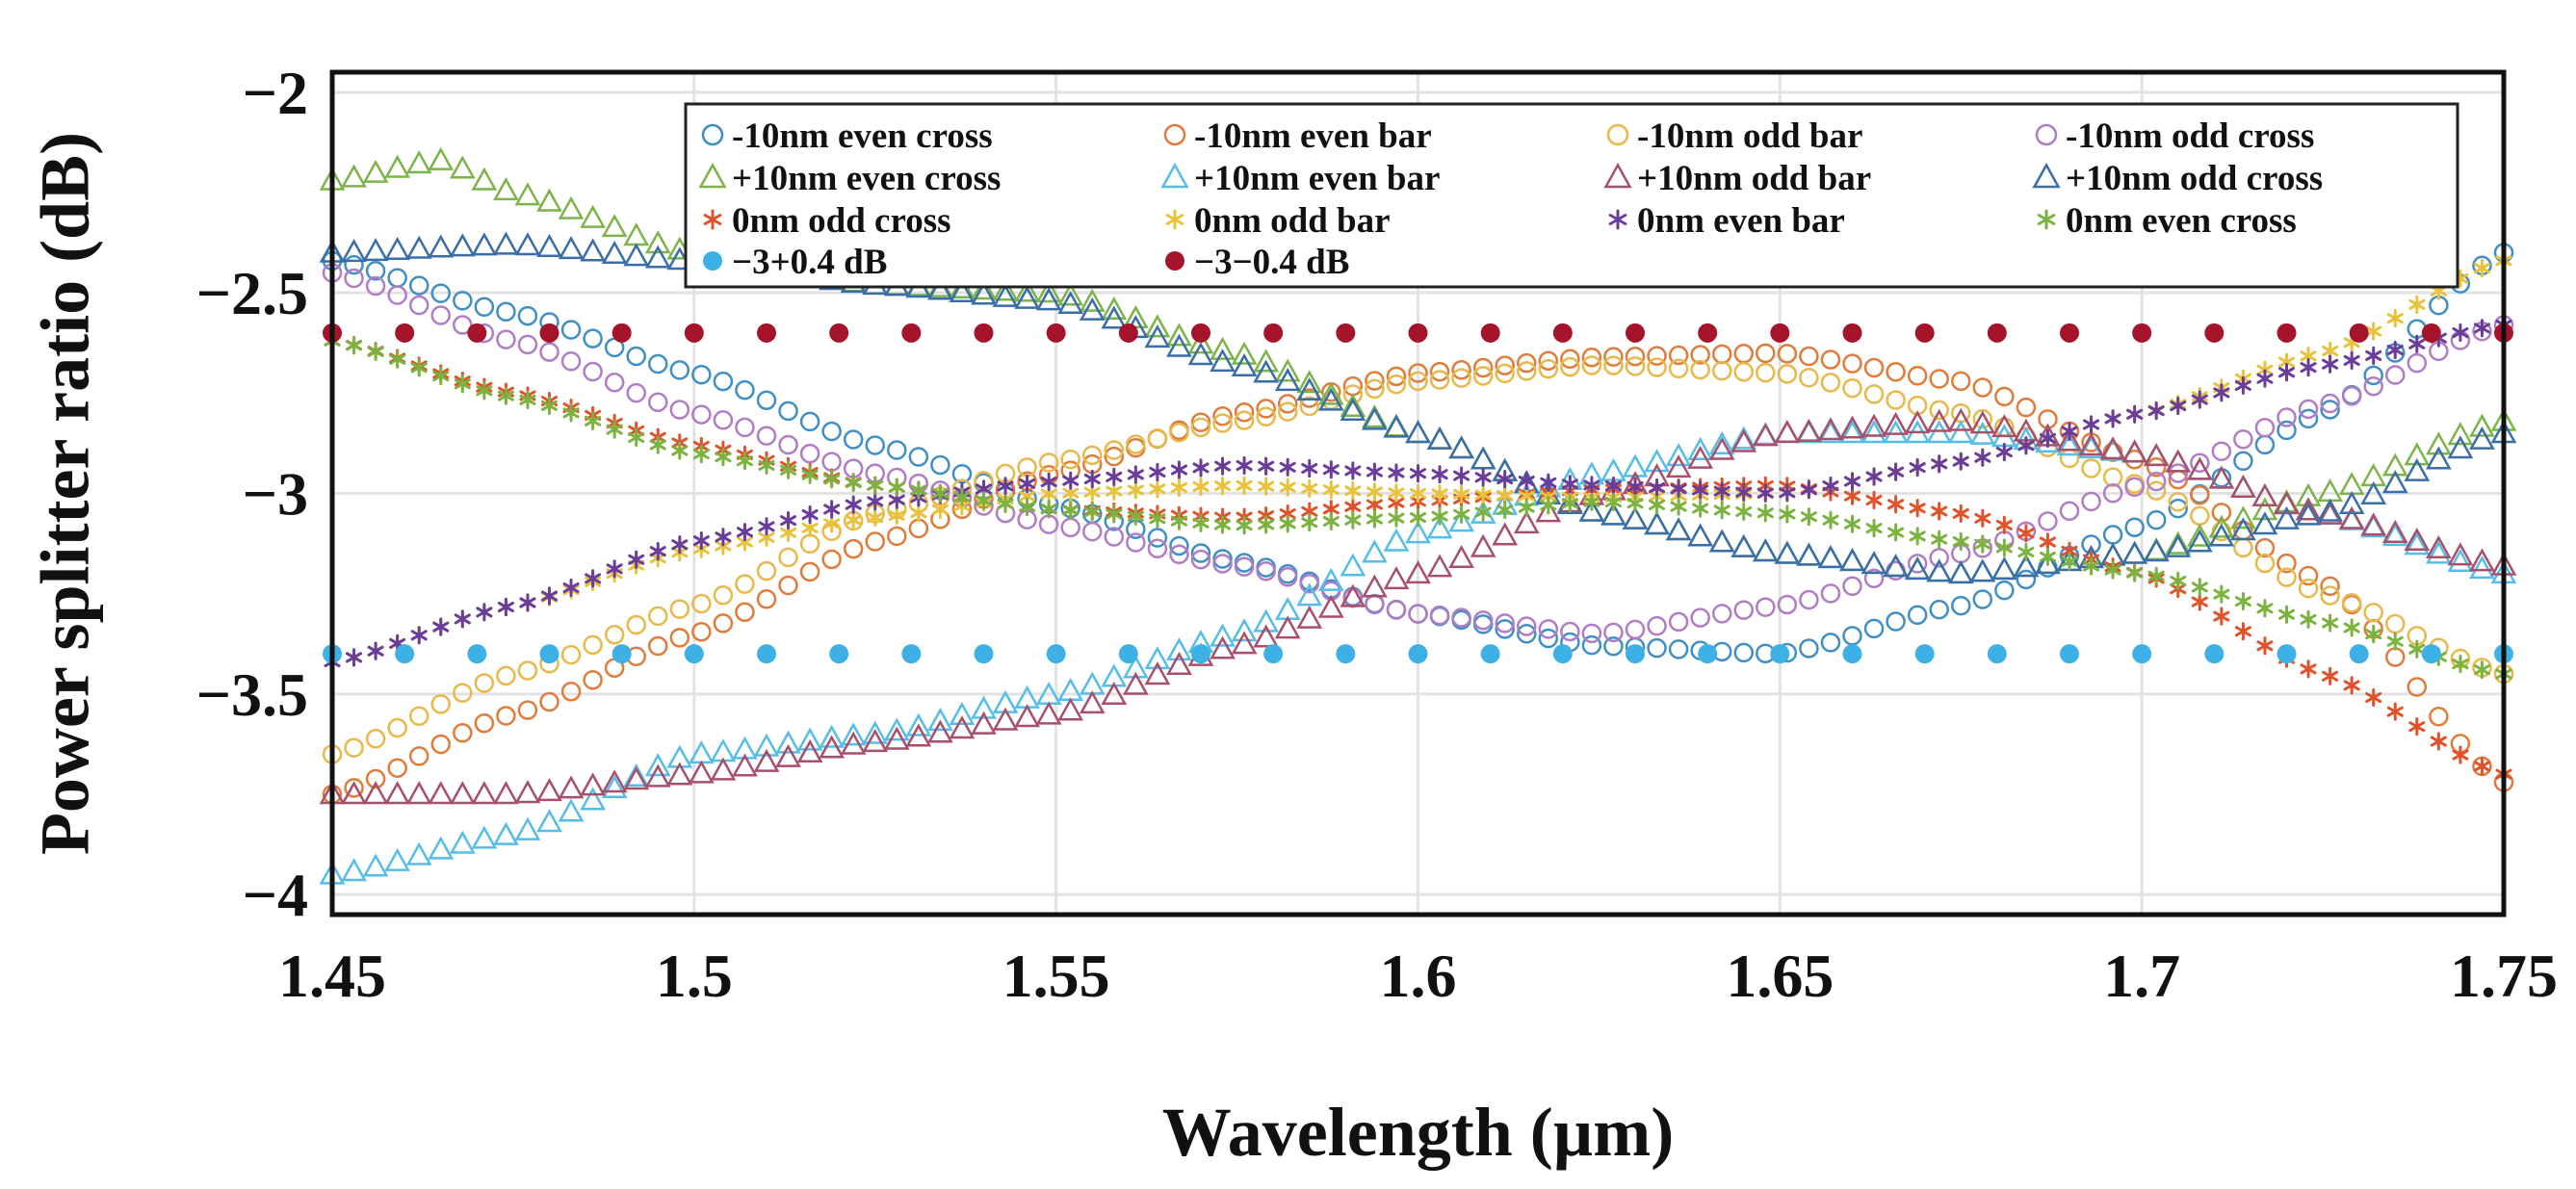  Describe the element at coordinates (2504, 976) in the screenshot. I see `x-tick-label: 1.75` at that location.